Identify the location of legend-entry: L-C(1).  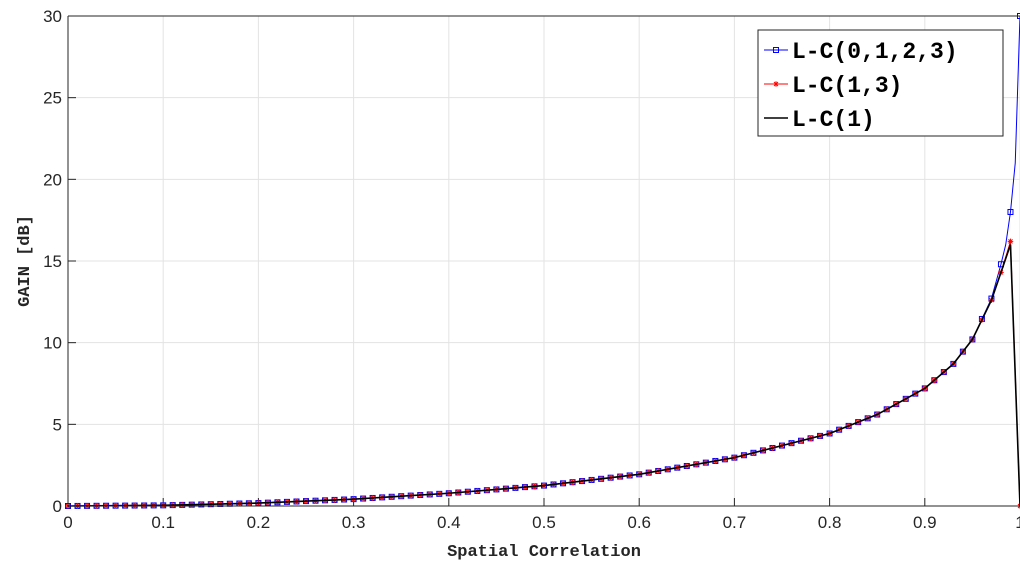
(819, 120).